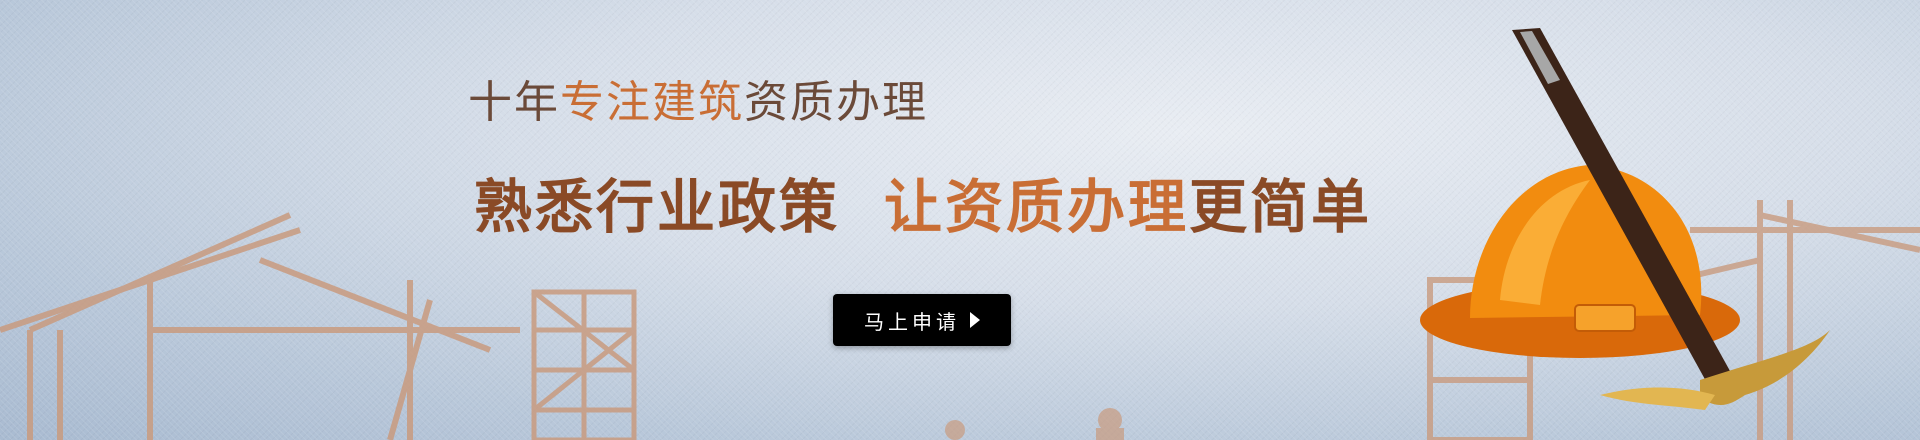 This screenshot has height=440, width=1920. I want to click on safety-helmet-icon, so click(1580, 261).